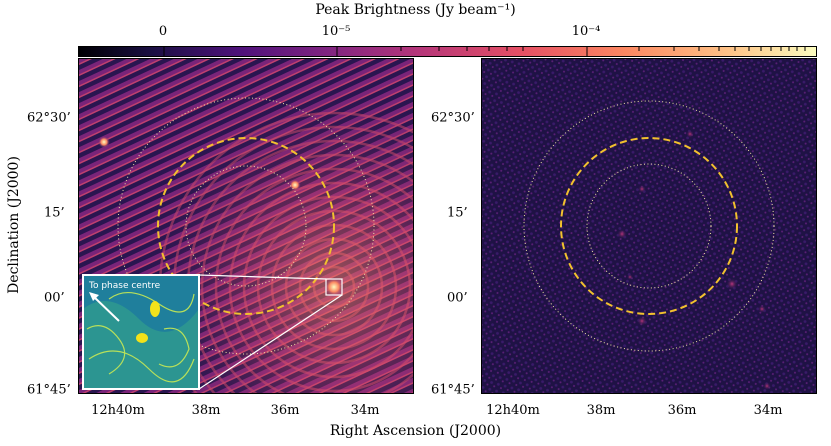 The height and width of the screenshot is (446, 831). Describe the element at coordinates (586, 31) in the screenshot. I see `colorbar-tick-label: 10⁻⁴` at that location.